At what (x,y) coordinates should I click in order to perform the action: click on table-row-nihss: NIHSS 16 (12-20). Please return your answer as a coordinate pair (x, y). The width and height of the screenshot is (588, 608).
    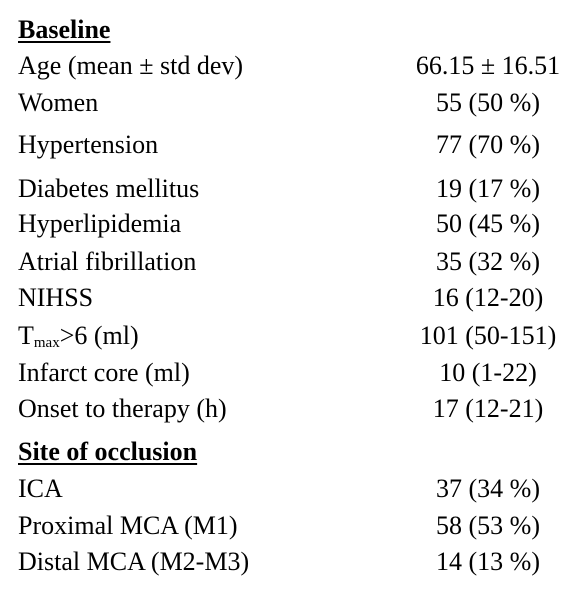
    Looking at the image, I should click on (298, 298).